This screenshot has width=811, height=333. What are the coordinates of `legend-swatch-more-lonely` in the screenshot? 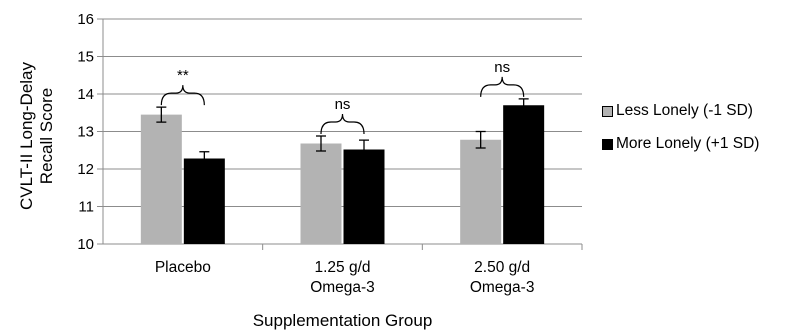 It's located at (607, 144).